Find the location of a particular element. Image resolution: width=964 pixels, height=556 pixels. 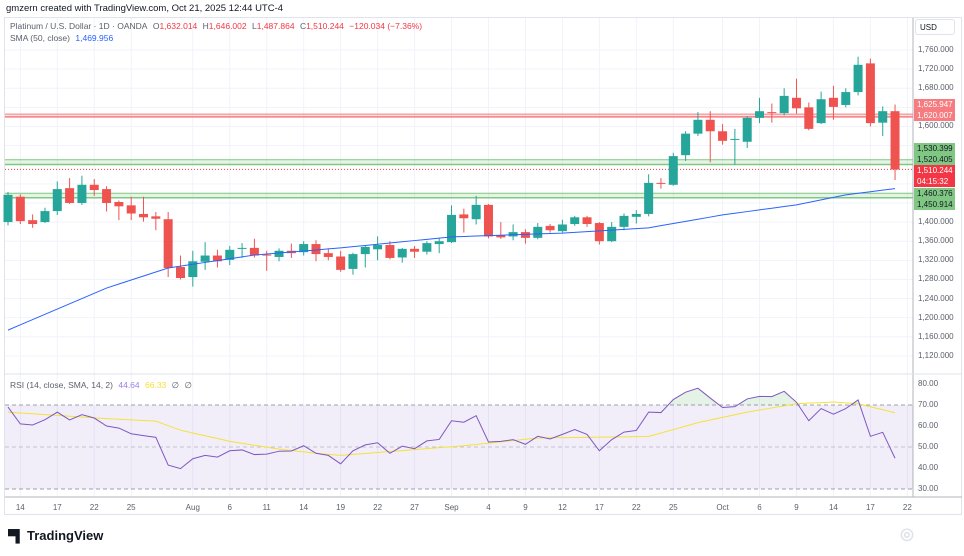

ohlc-close: C1,510.244 is located at coordinates (321, 26).